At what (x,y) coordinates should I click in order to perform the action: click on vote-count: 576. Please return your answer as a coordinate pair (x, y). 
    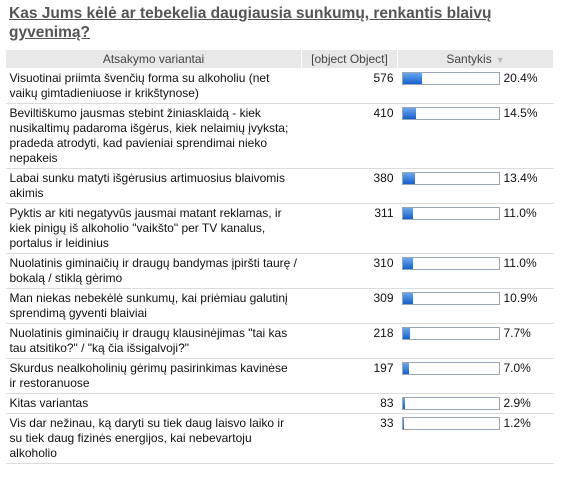
    Looking at the image, I should click on (349, 86).